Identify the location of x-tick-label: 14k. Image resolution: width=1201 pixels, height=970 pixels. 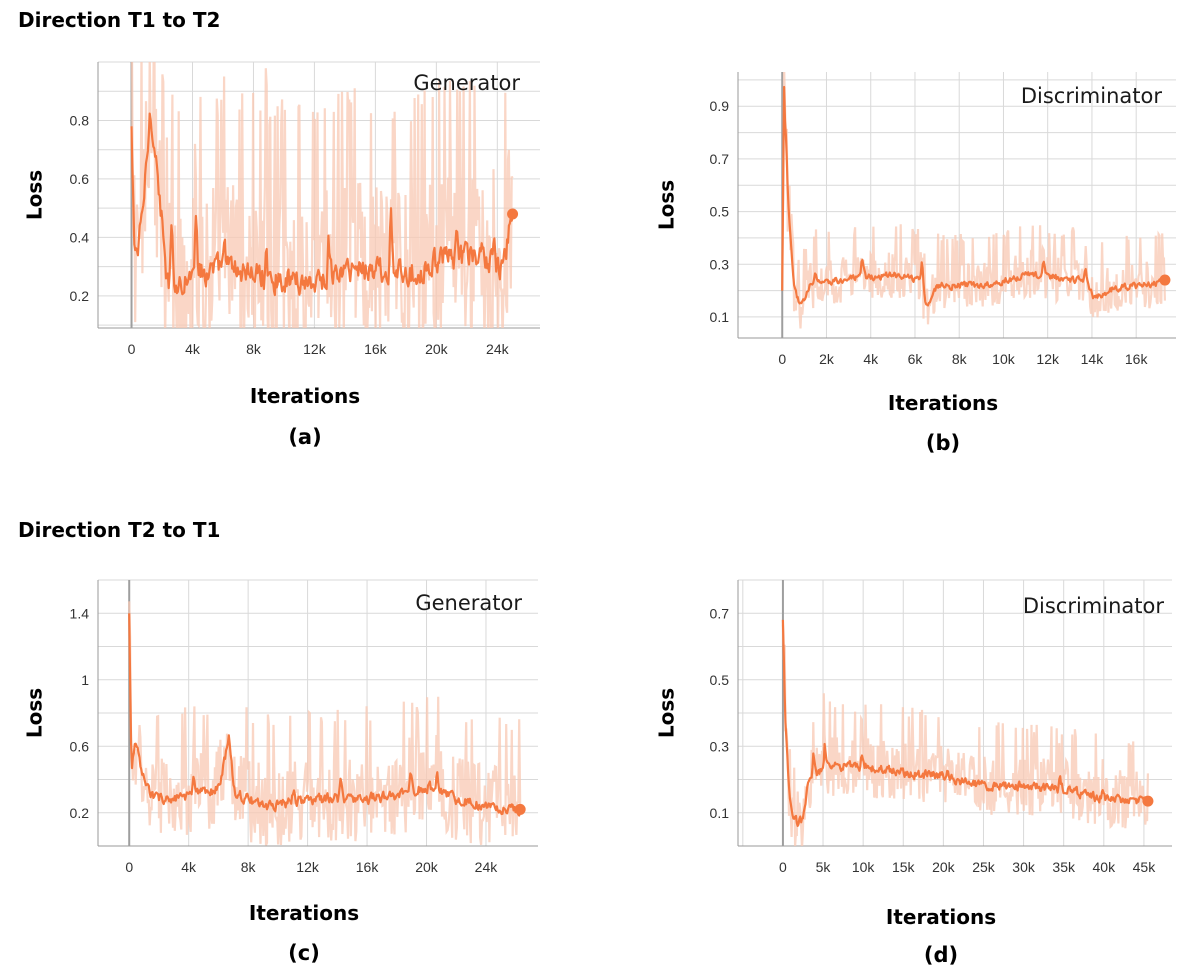
(1093, 359).